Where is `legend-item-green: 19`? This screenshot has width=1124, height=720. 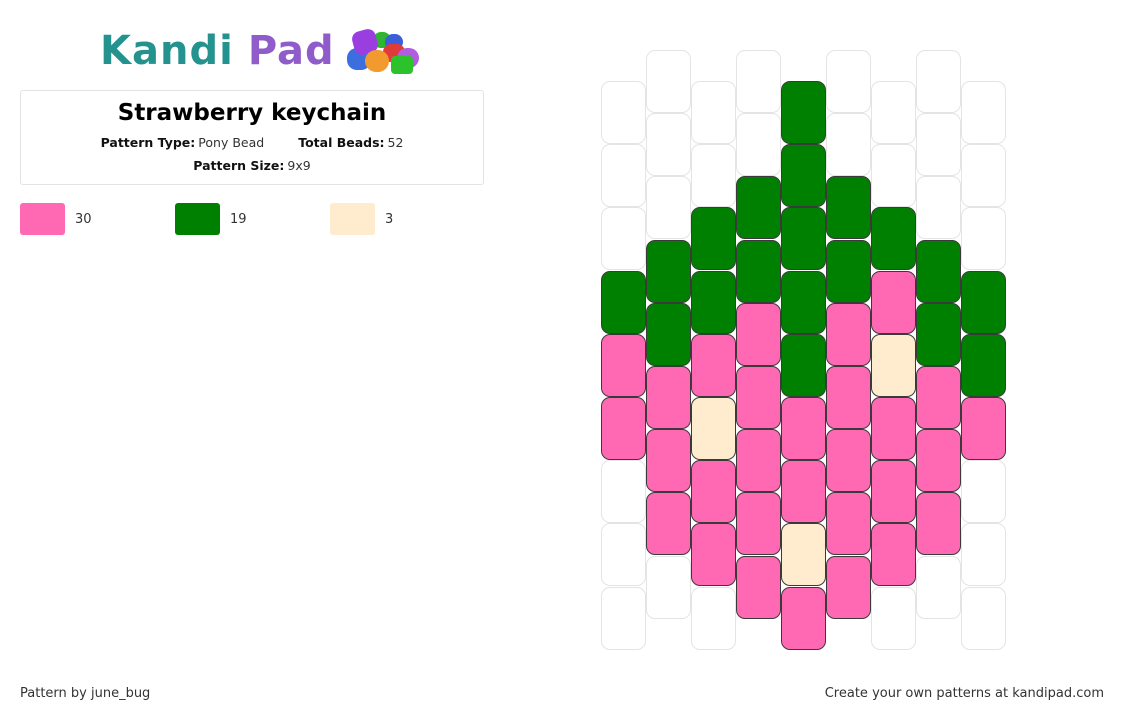 legend-item-green: 19 is located at coordinates (211, 219).